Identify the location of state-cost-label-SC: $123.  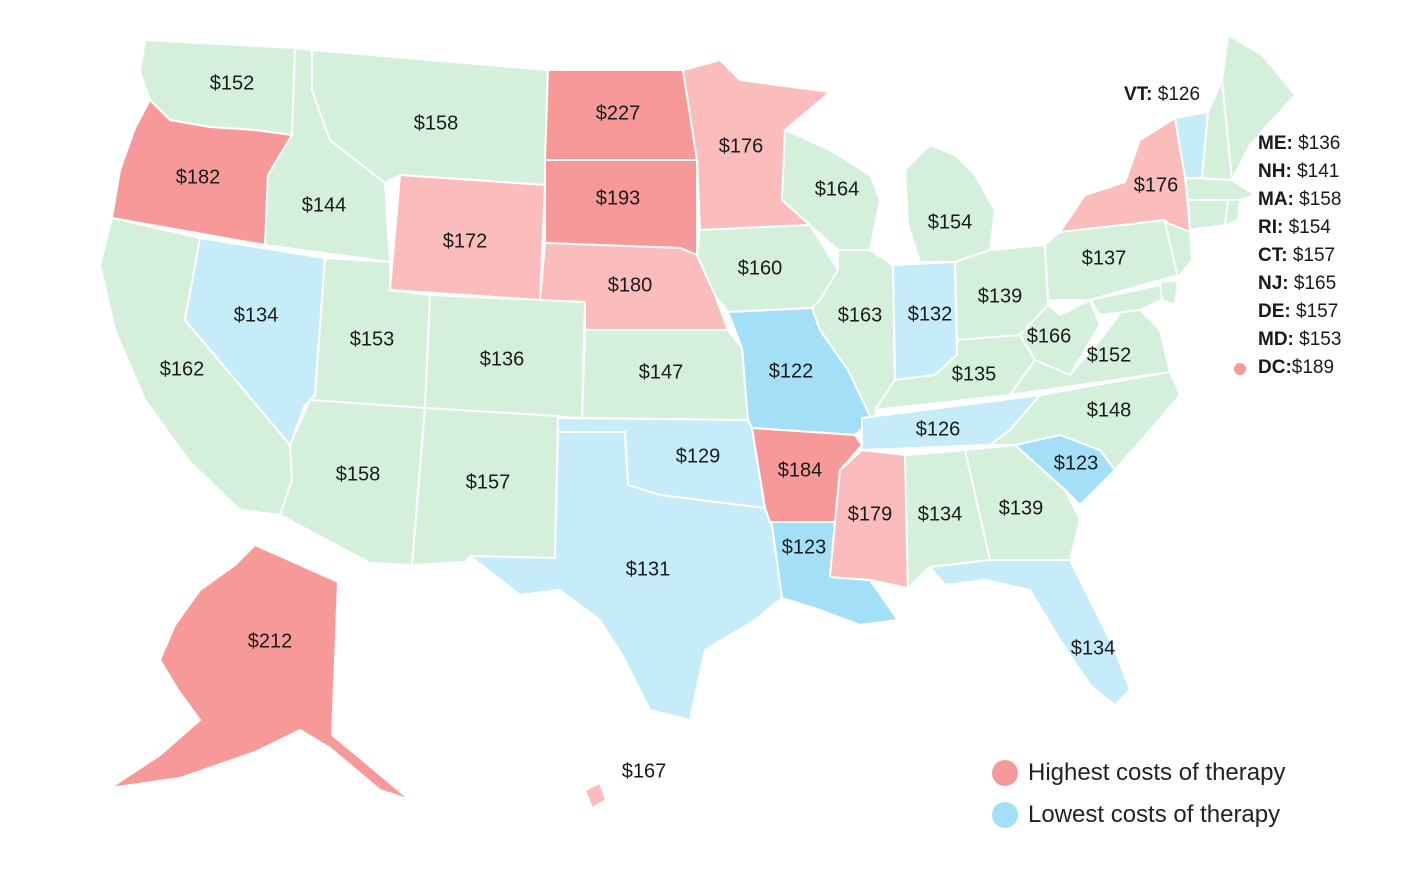
(1076, 463).